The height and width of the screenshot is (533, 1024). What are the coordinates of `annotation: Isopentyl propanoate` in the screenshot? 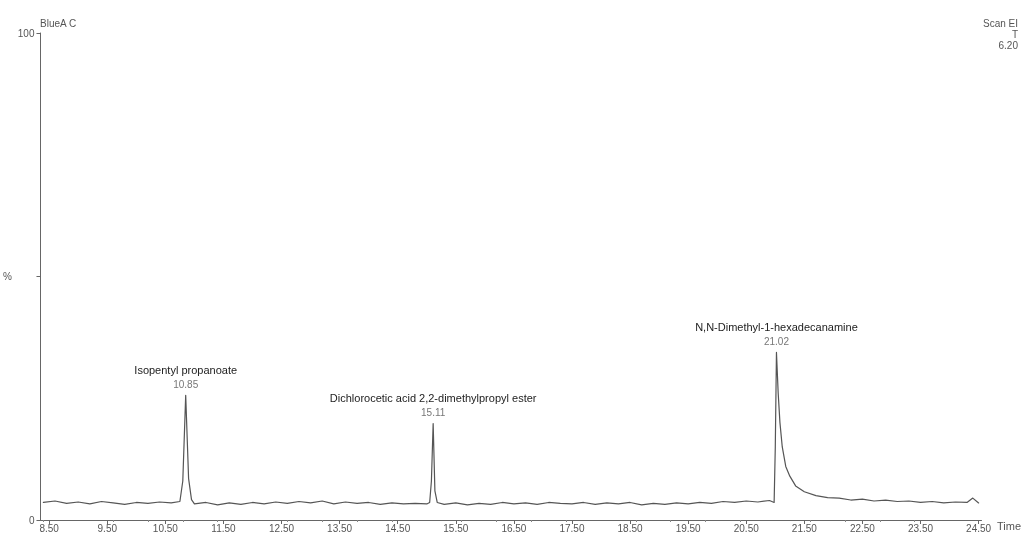 It's located at (186, 369).